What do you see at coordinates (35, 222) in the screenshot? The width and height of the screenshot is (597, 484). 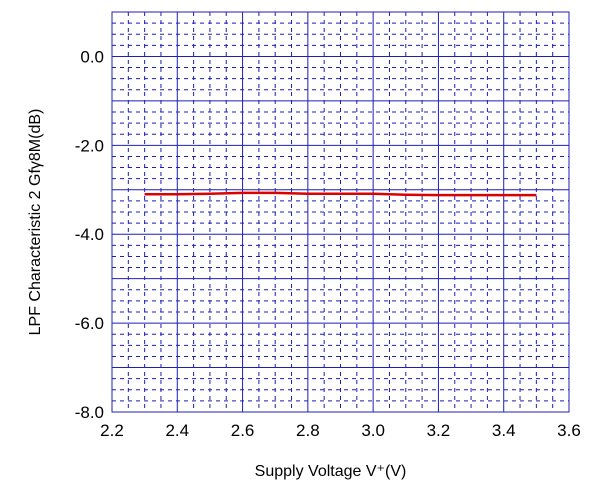 I see `y-axis-label: LPF Characteristic 2 Gfγ8M(dB)` at bounding box center [35, 222].